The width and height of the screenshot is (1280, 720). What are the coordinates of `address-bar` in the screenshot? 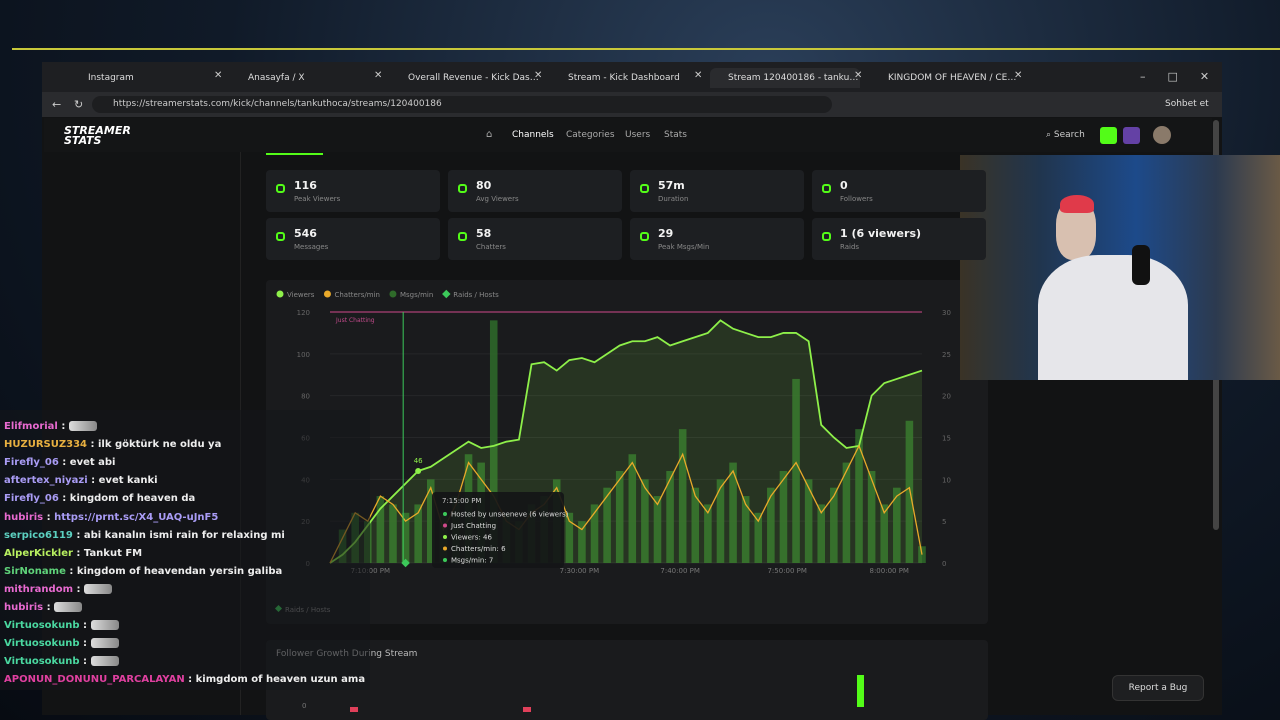 It's located at (462, 104).